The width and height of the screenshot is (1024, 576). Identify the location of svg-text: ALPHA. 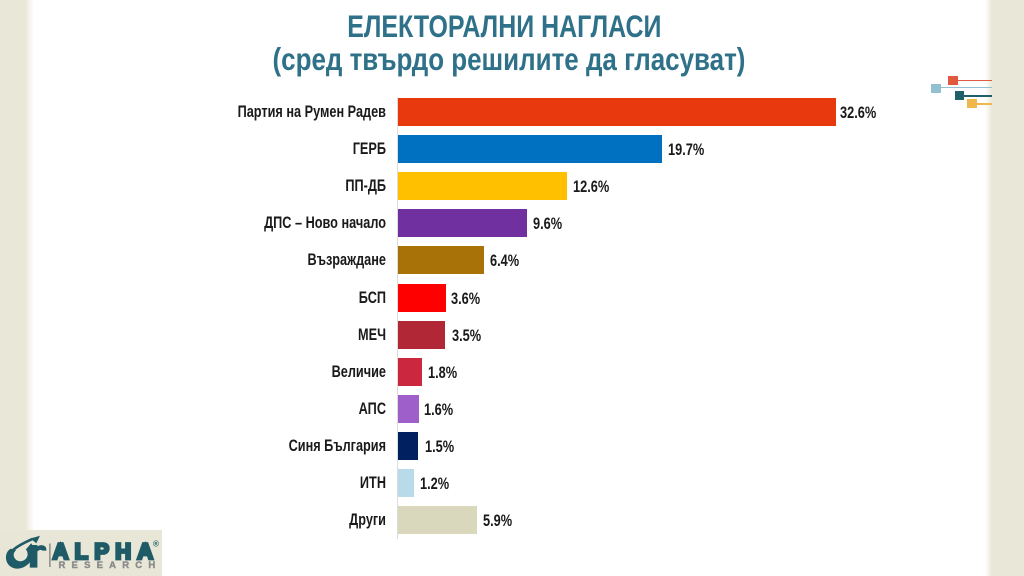
(106, 551).